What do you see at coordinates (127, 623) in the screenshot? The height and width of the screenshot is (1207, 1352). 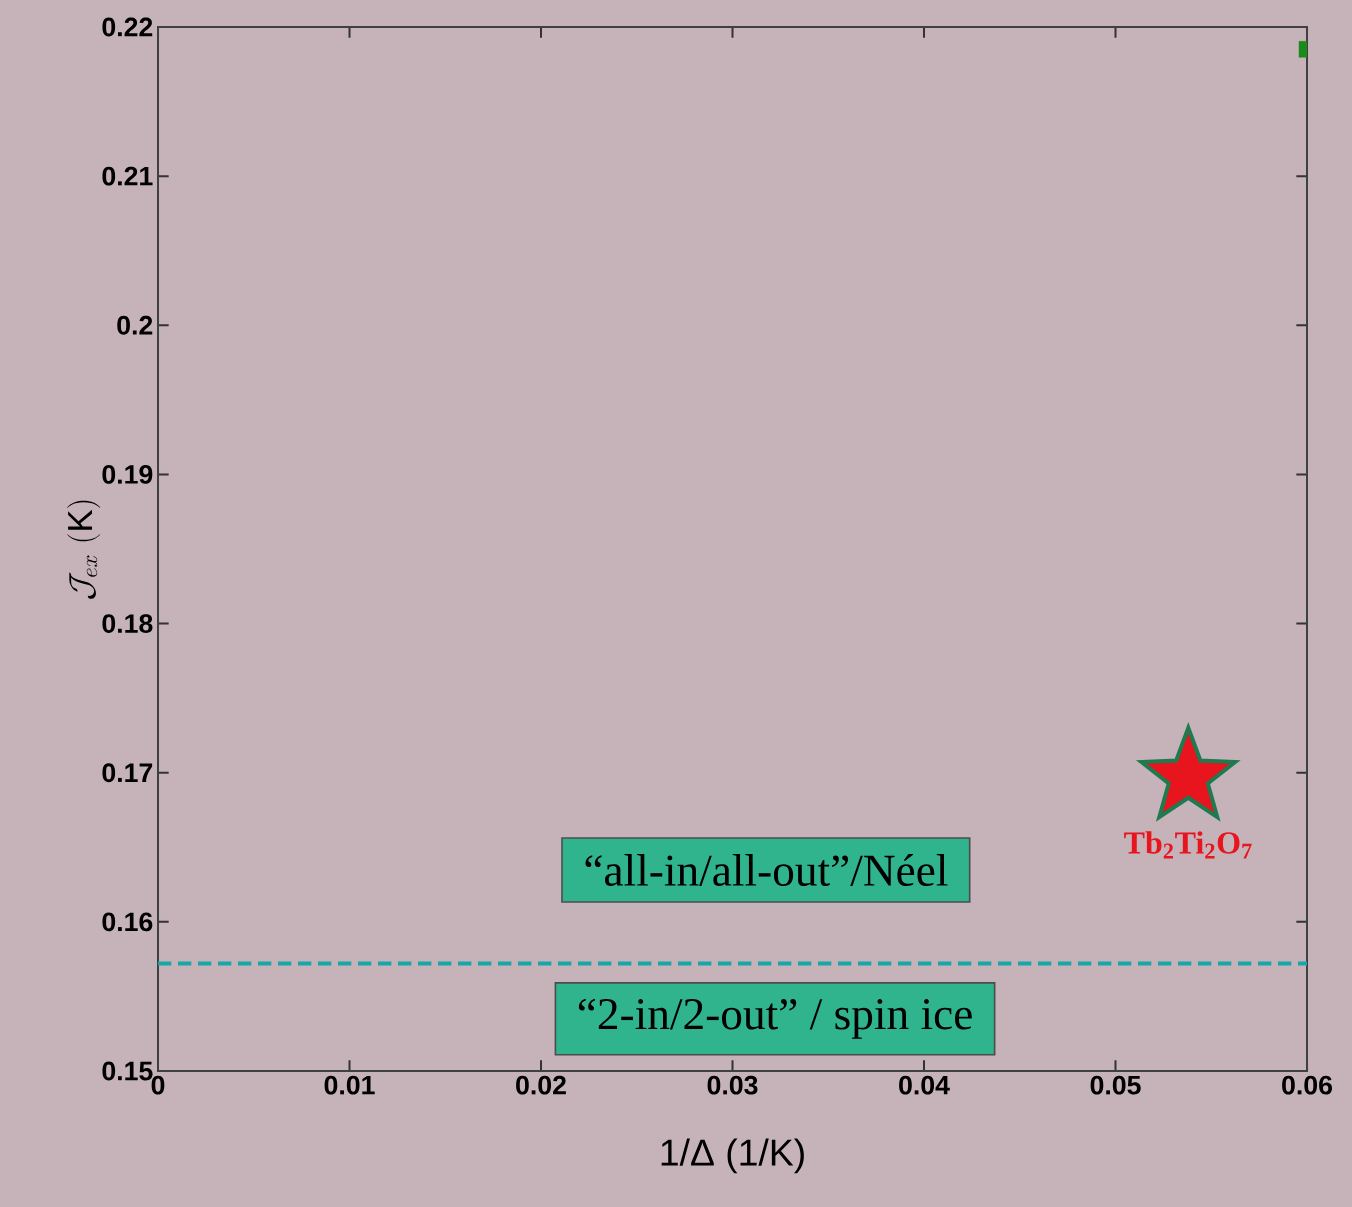 I see `y-tick-label: 0.18` at bounding box center [127, 623].